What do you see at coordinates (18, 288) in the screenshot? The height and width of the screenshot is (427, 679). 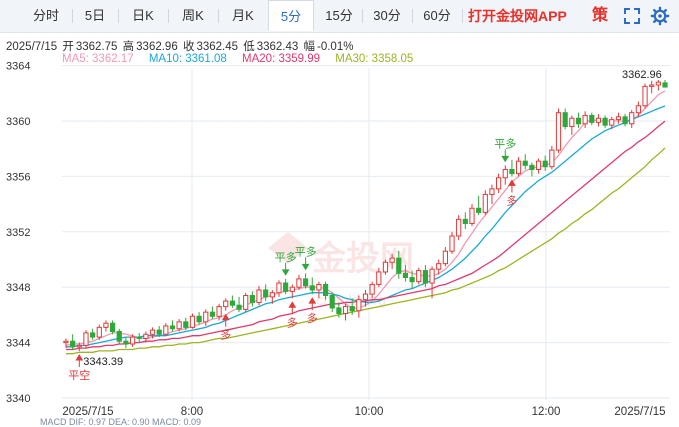 I see `y-tick-label: 3348` at bounding box center [18, 288].